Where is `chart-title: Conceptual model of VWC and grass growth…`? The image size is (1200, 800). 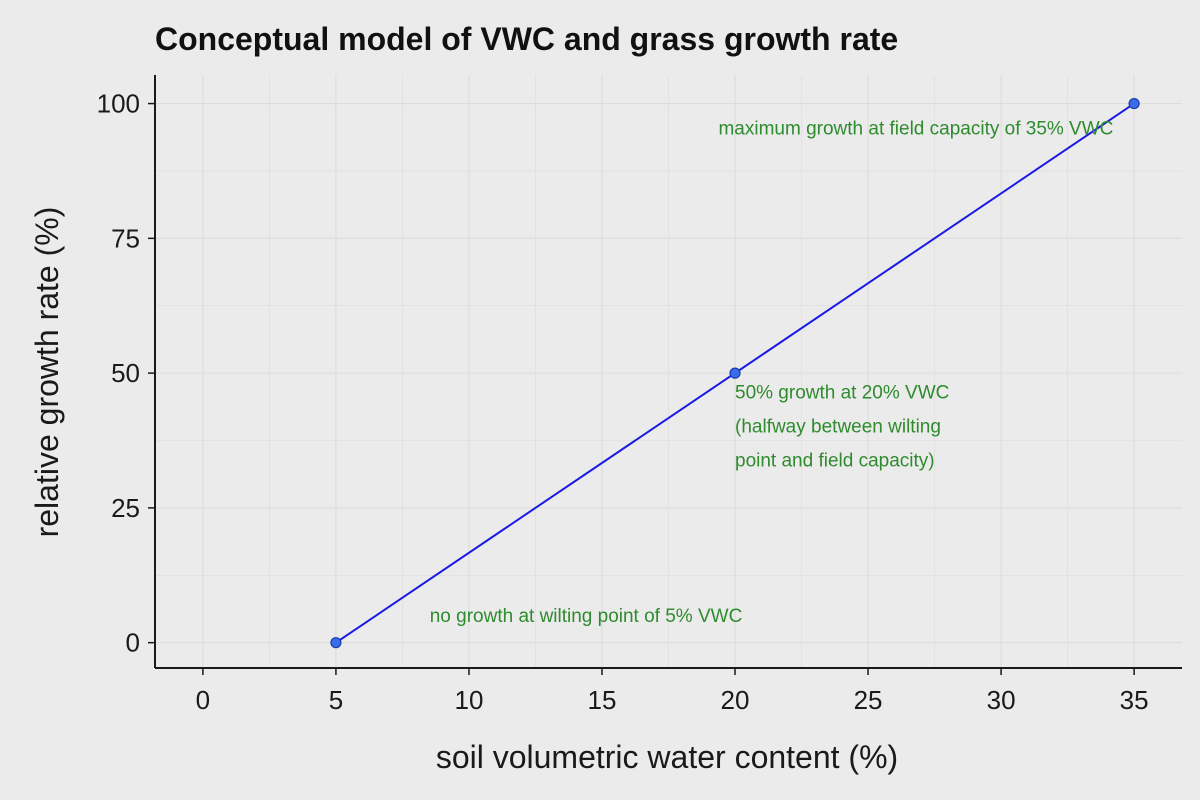
chart-title: Conceptual model of VWC and grass growth… is located at coordinates (526, 39).